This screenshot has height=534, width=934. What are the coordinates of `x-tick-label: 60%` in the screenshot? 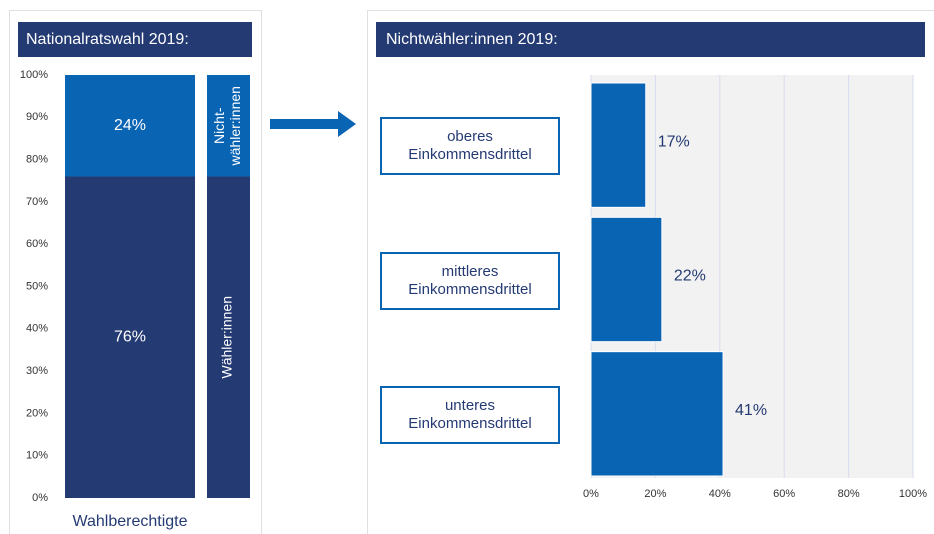 It's located at (784, 494).